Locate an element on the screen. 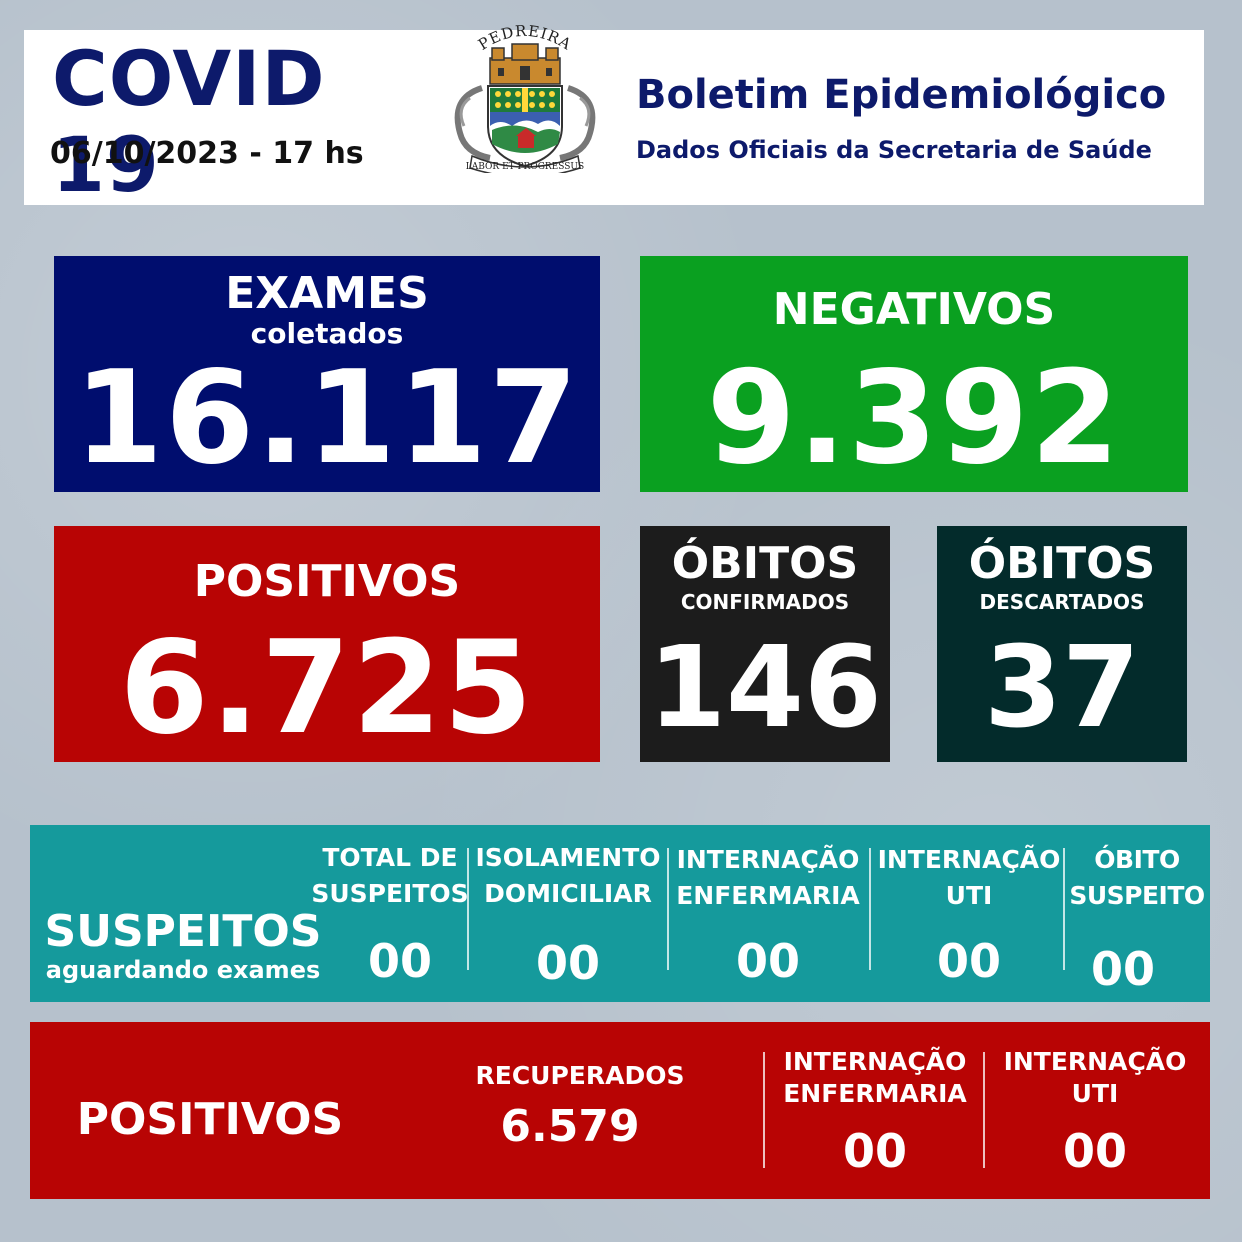  suspeitos-col-isolamento-value: 00 is located at coordinates (567, 963).